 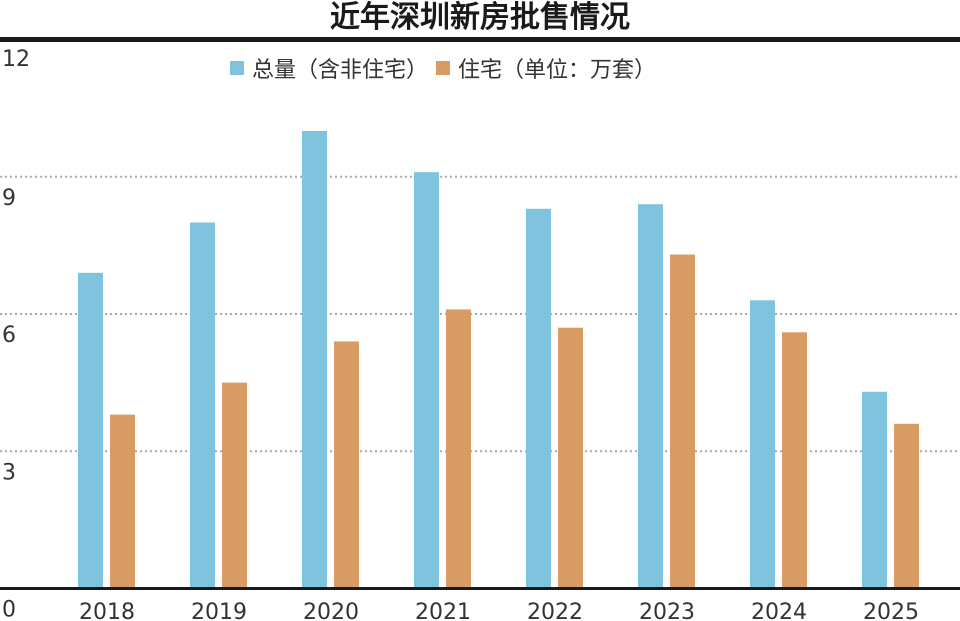 I want to click on legend-label-total: 总量（含非住宅）, so click(x=340, y=70).